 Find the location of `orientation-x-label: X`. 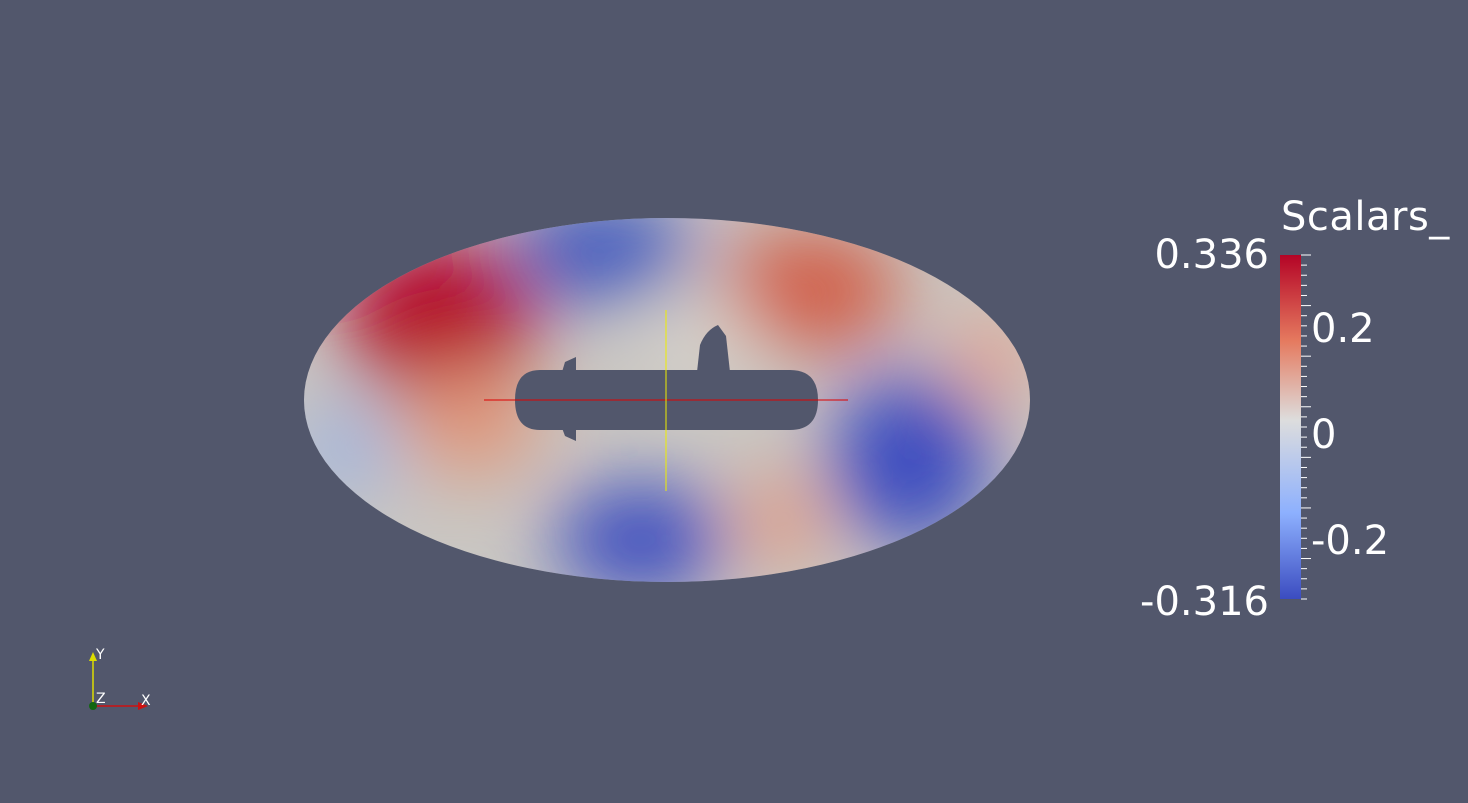

orientation-x-label: X is located at coordinates (146, 701).